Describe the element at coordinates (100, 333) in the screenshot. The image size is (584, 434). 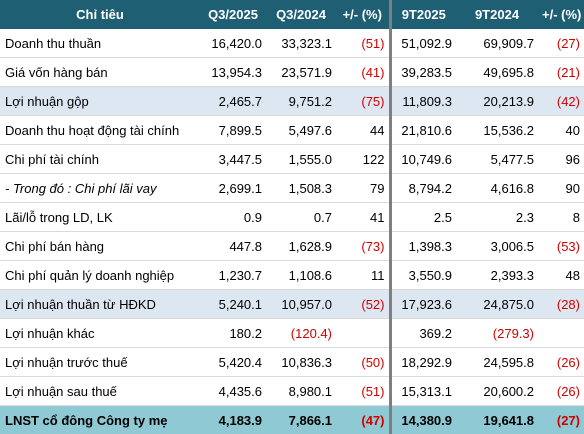
I see `row-label: Lợi nhuận khác` at that location.